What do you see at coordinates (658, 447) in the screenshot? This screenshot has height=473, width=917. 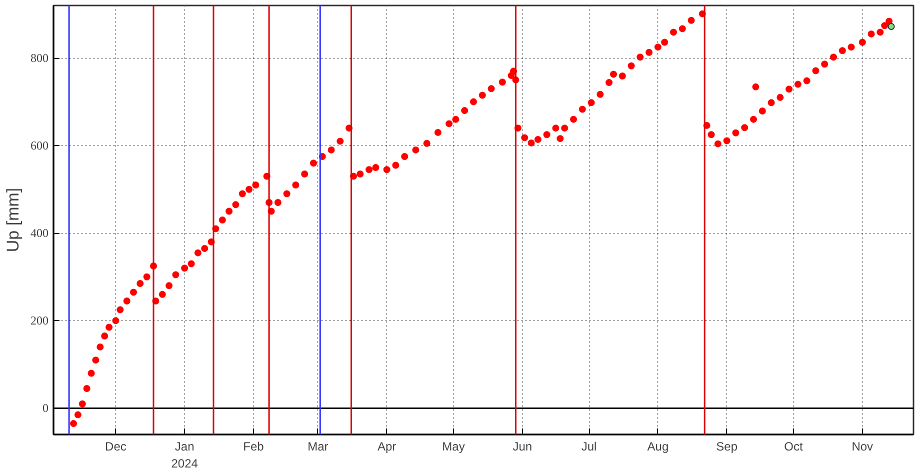 I see `x-tick-label: Aug` at bounding box center [658, 447].